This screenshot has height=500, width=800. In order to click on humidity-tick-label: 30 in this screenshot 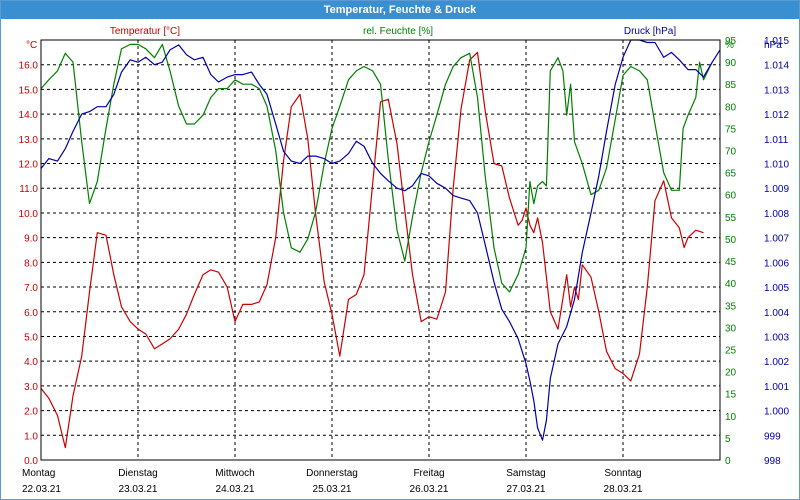, I will do `click(731, 328)`.